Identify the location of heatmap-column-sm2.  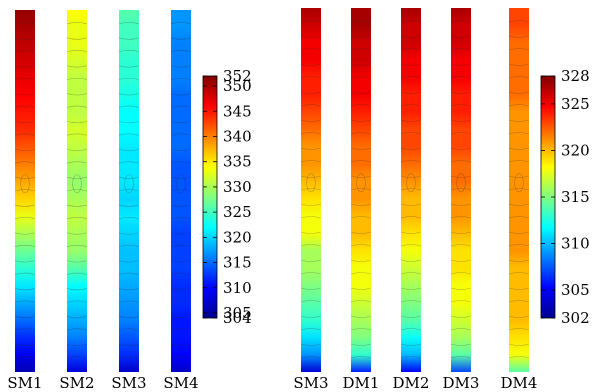
(77, 191).